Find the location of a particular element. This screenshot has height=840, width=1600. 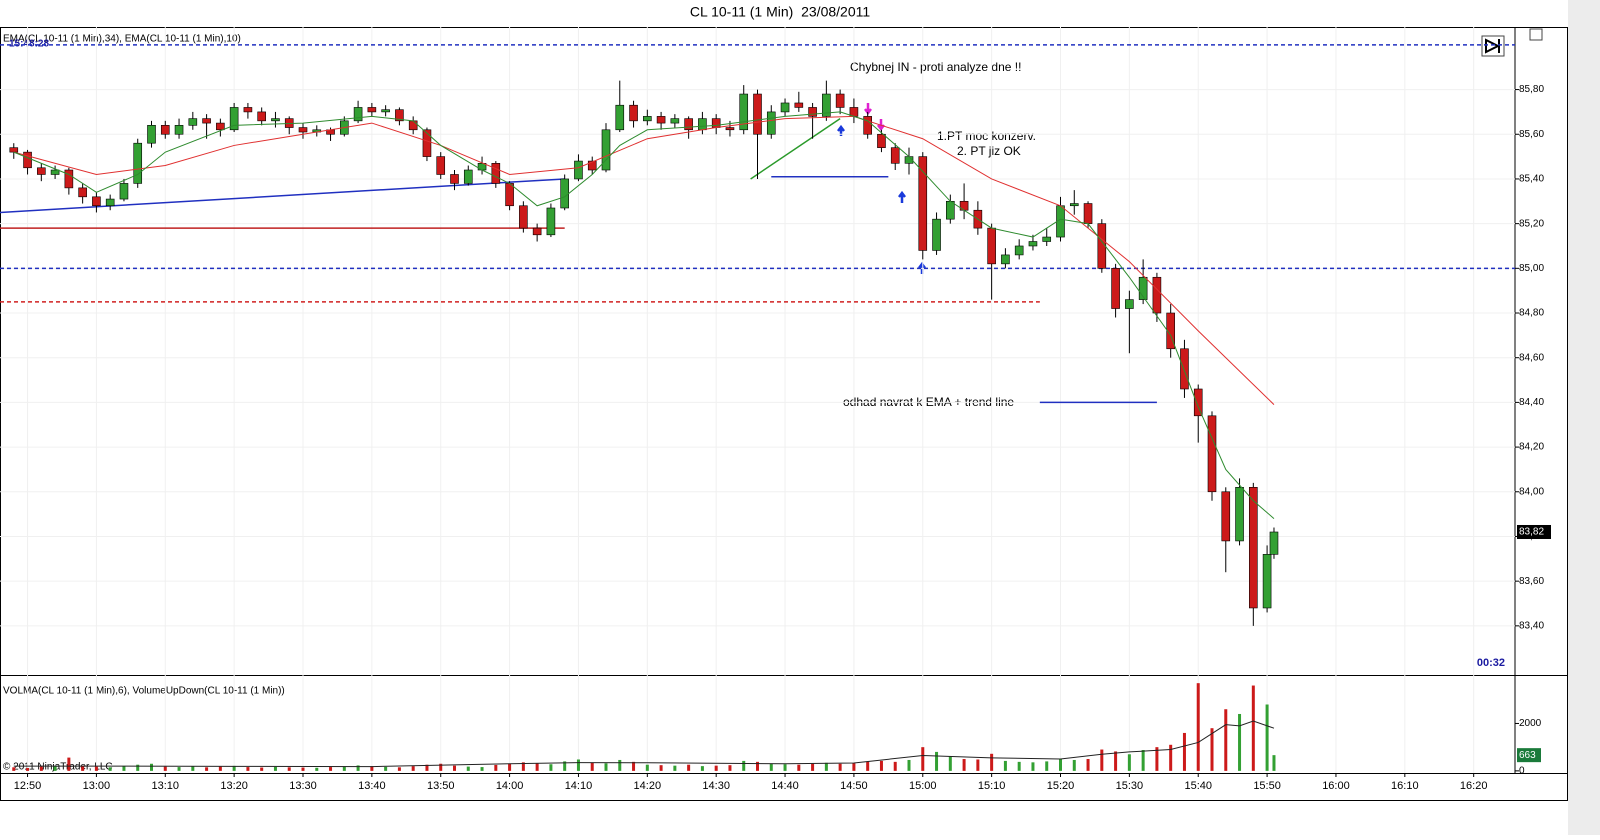

drawn-line is located at coordinates (282, 196).